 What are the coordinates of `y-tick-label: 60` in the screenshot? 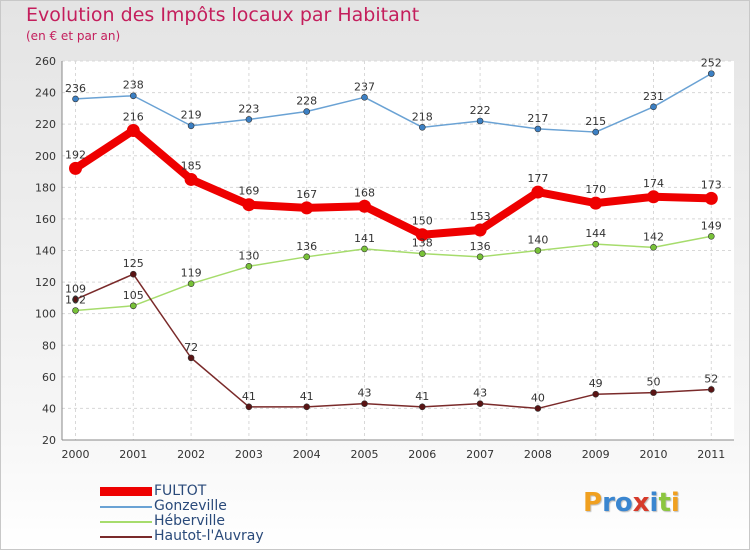 It's located at (49, 377).